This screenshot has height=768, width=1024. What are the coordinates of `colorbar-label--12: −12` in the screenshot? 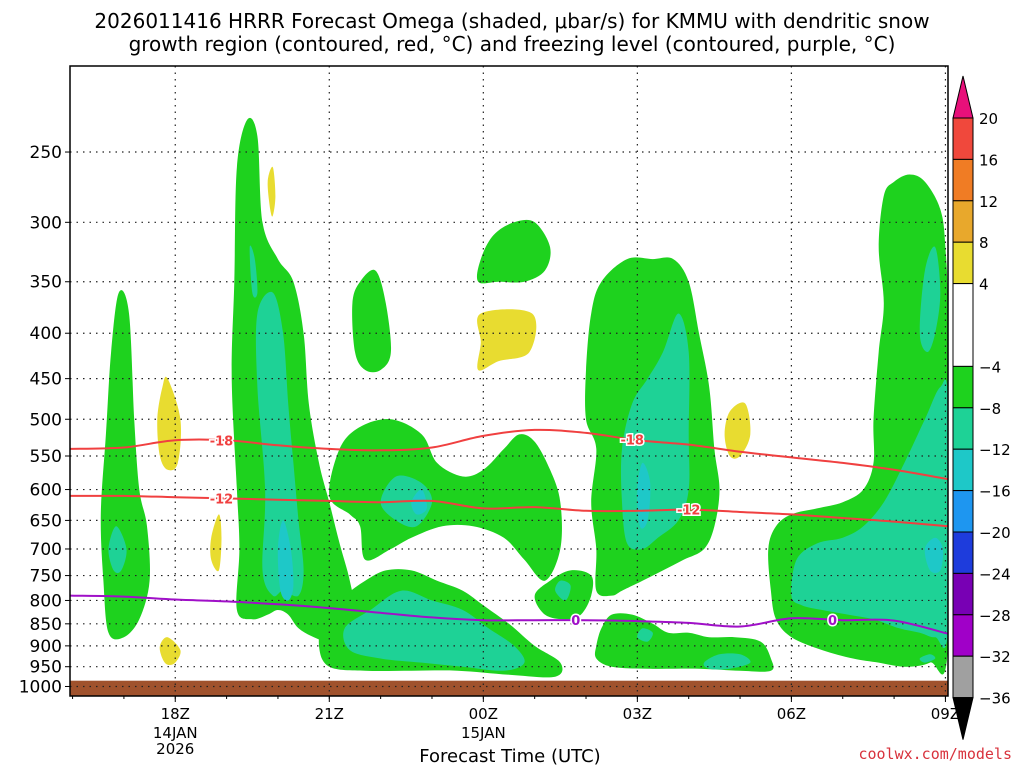 It's located at (995, 450).